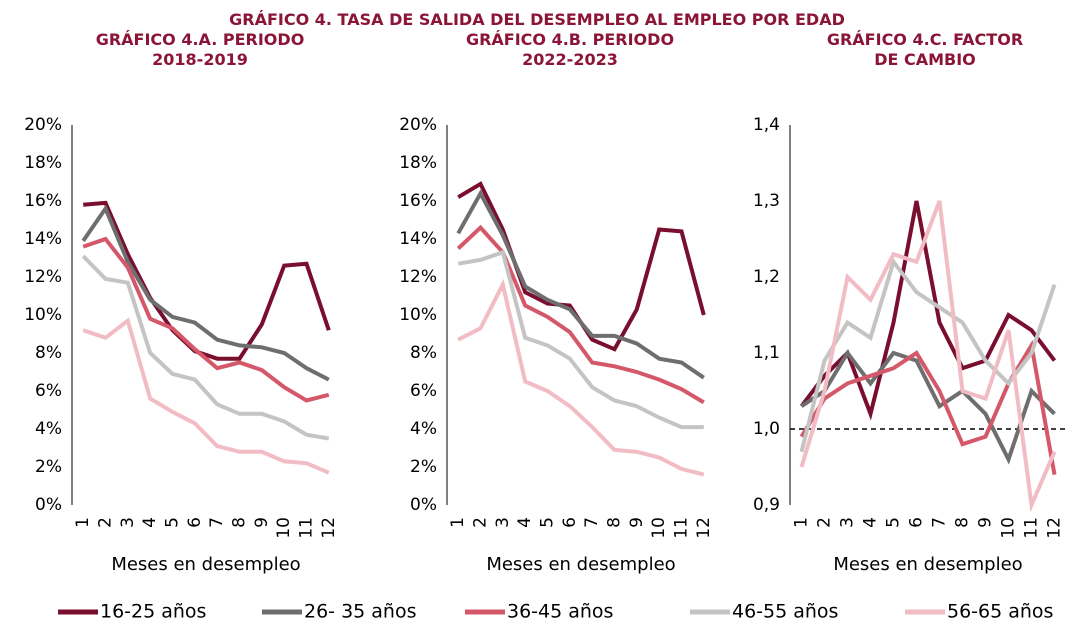 The height and width of the screenshot is (637, 1074). Describe the element at coordinates (153, 612) in the screenshot. I see `legend-label: 16-25 años` at that location.